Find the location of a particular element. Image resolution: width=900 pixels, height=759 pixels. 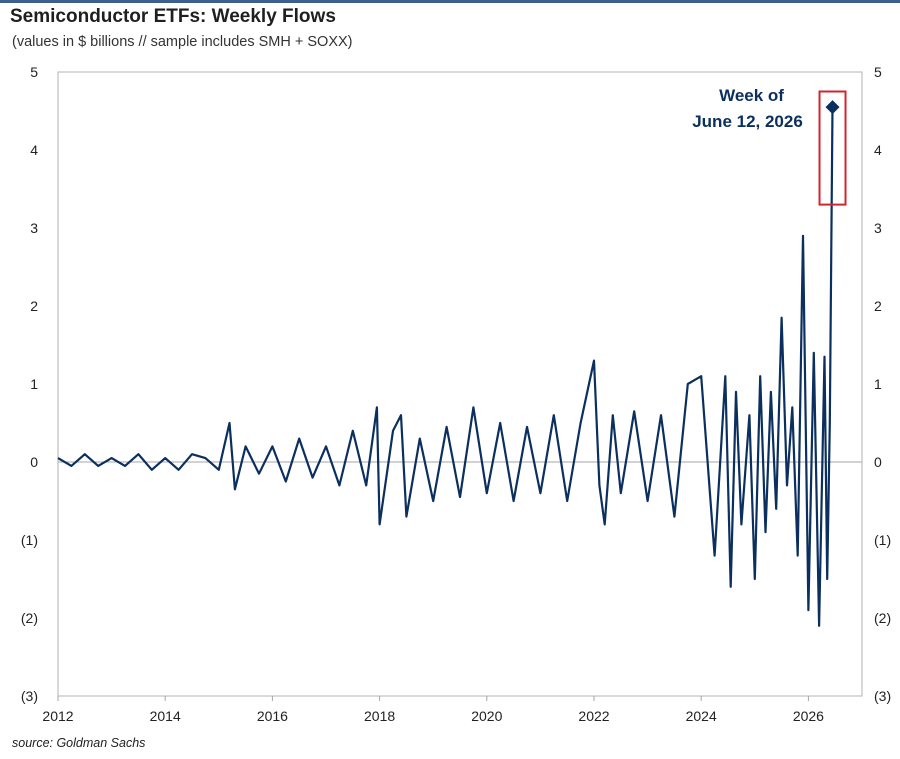

x-tick-label: 2020 is located at coordinates (486, 716).